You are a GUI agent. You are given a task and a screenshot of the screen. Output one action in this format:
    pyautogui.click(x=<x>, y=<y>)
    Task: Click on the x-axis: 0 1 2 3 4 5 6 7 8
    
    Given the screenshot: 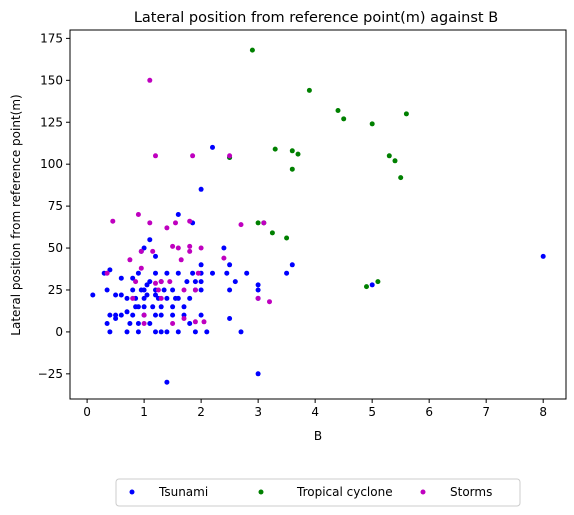 What is the action you would take?
    pyautogui.click(x=315, y=409)
    